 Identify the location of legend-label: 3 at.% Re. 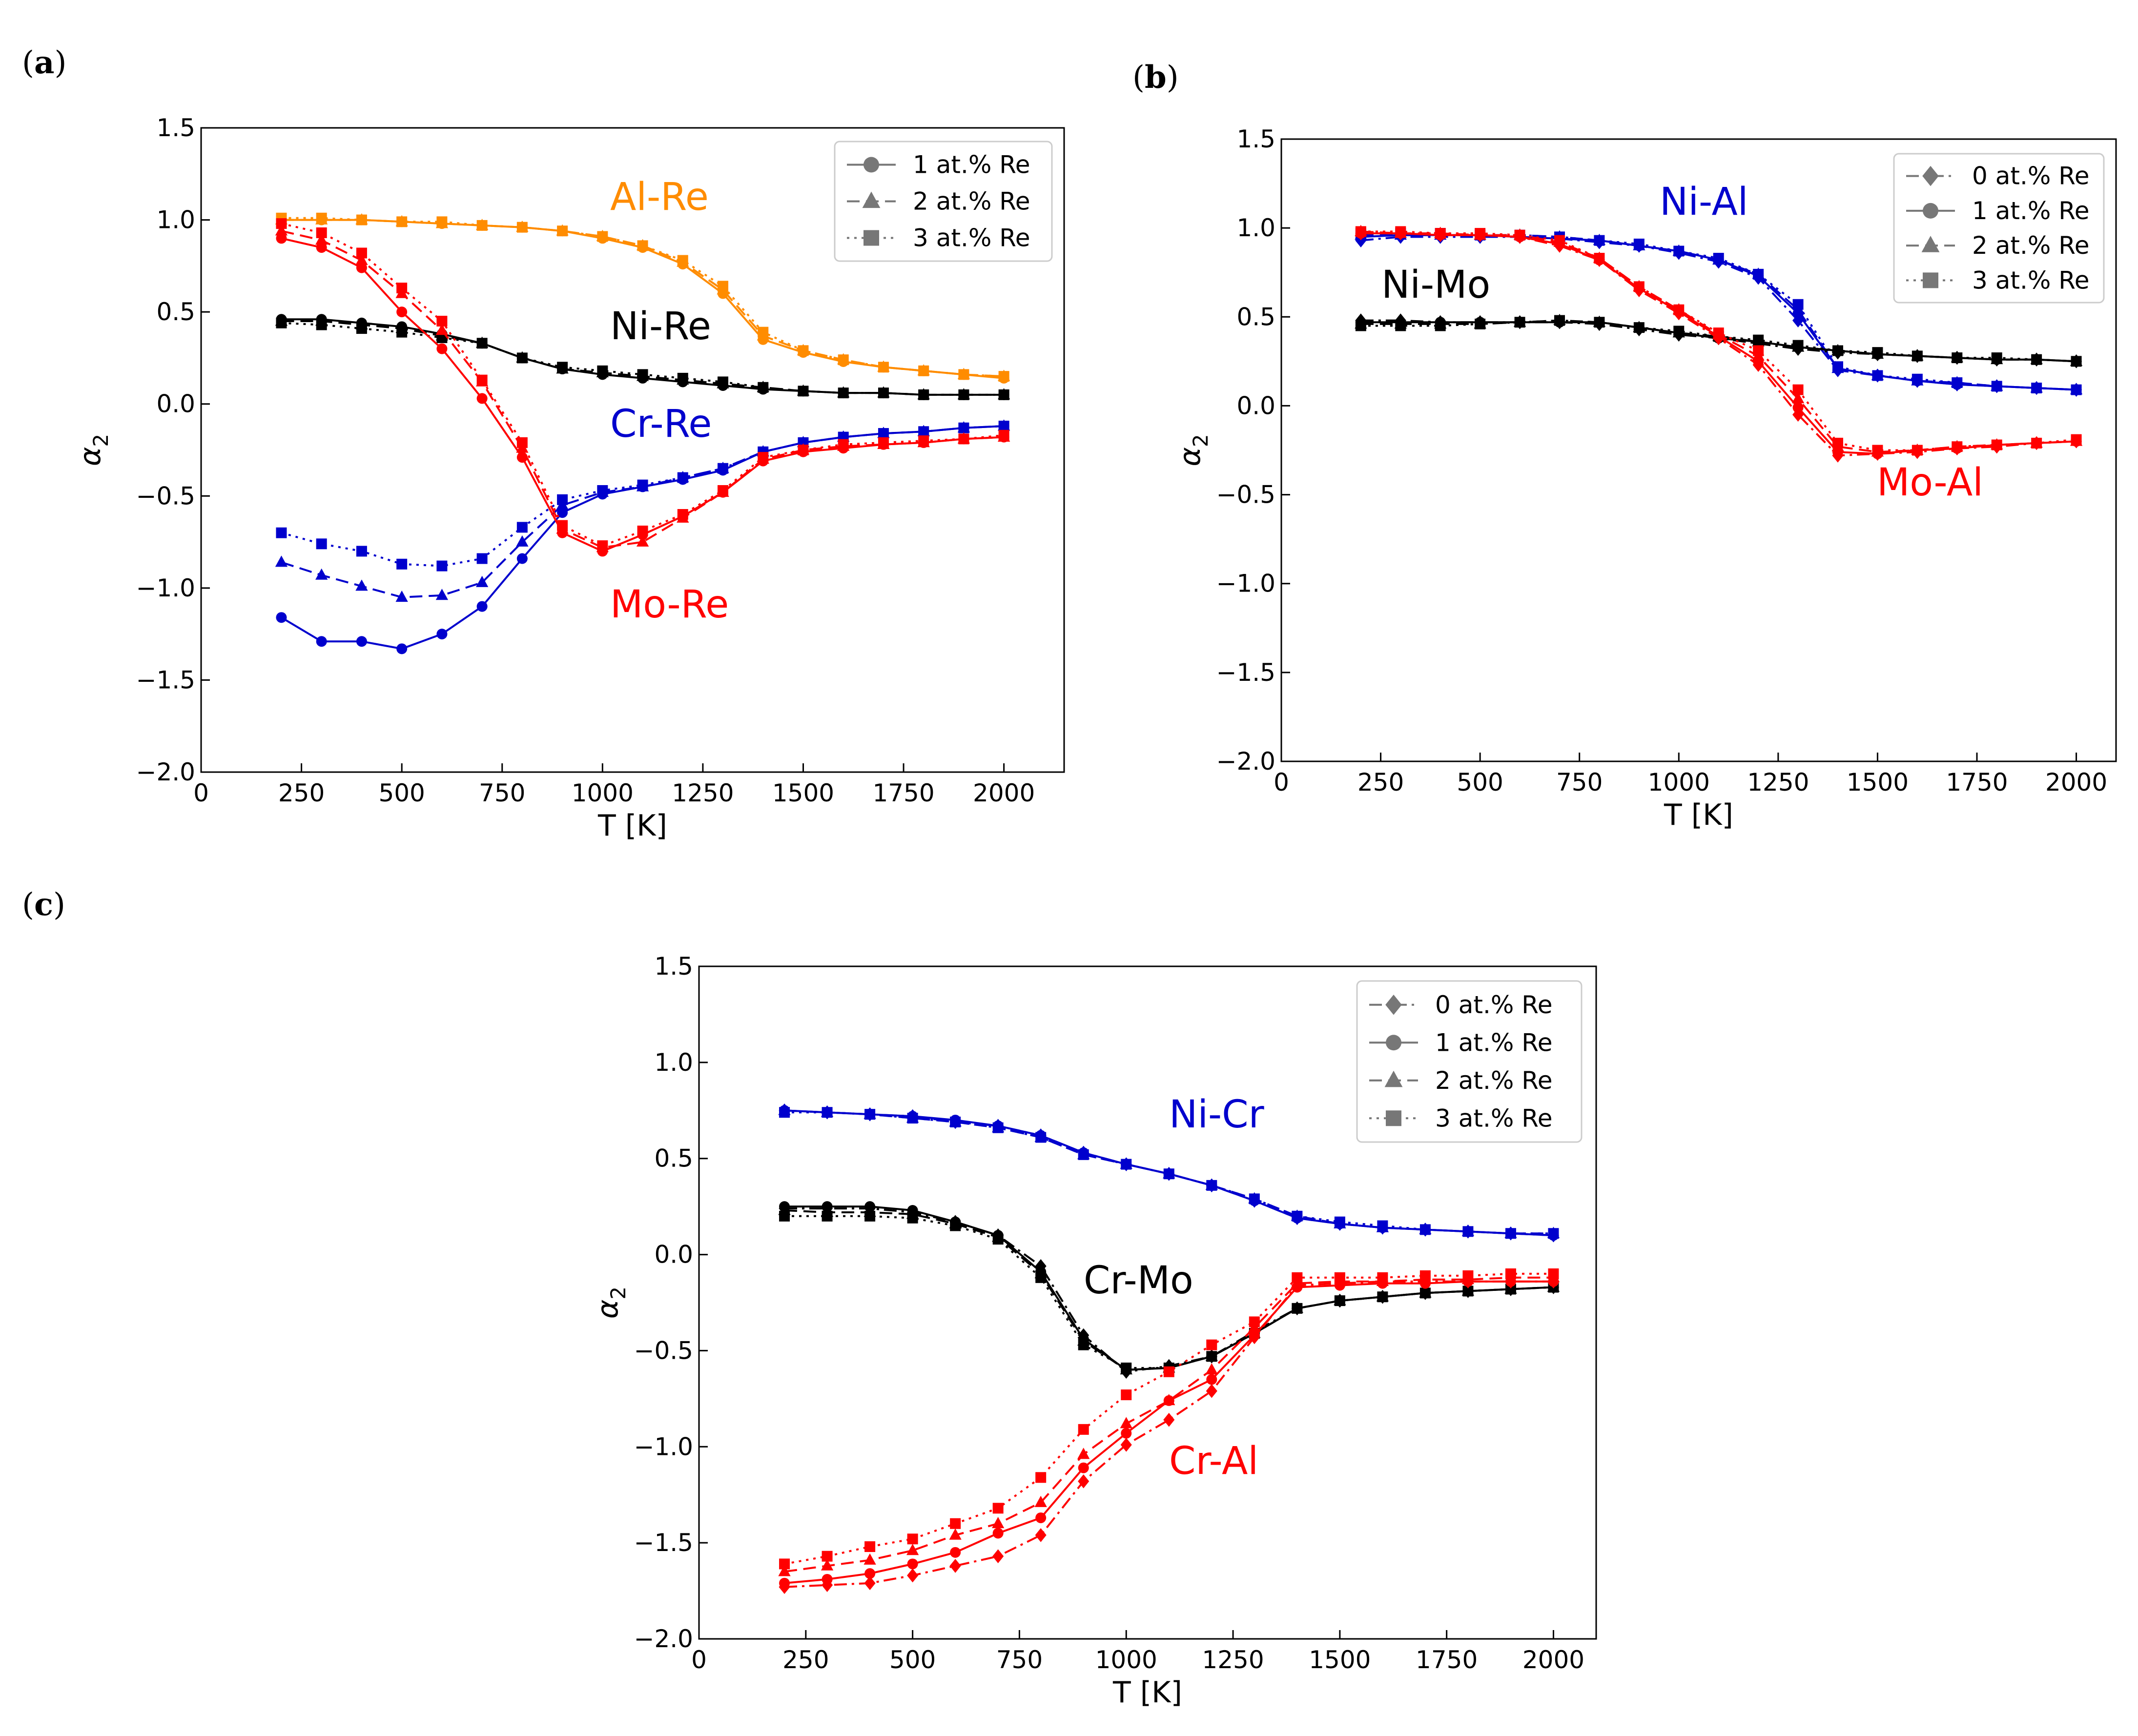
(971, 238).